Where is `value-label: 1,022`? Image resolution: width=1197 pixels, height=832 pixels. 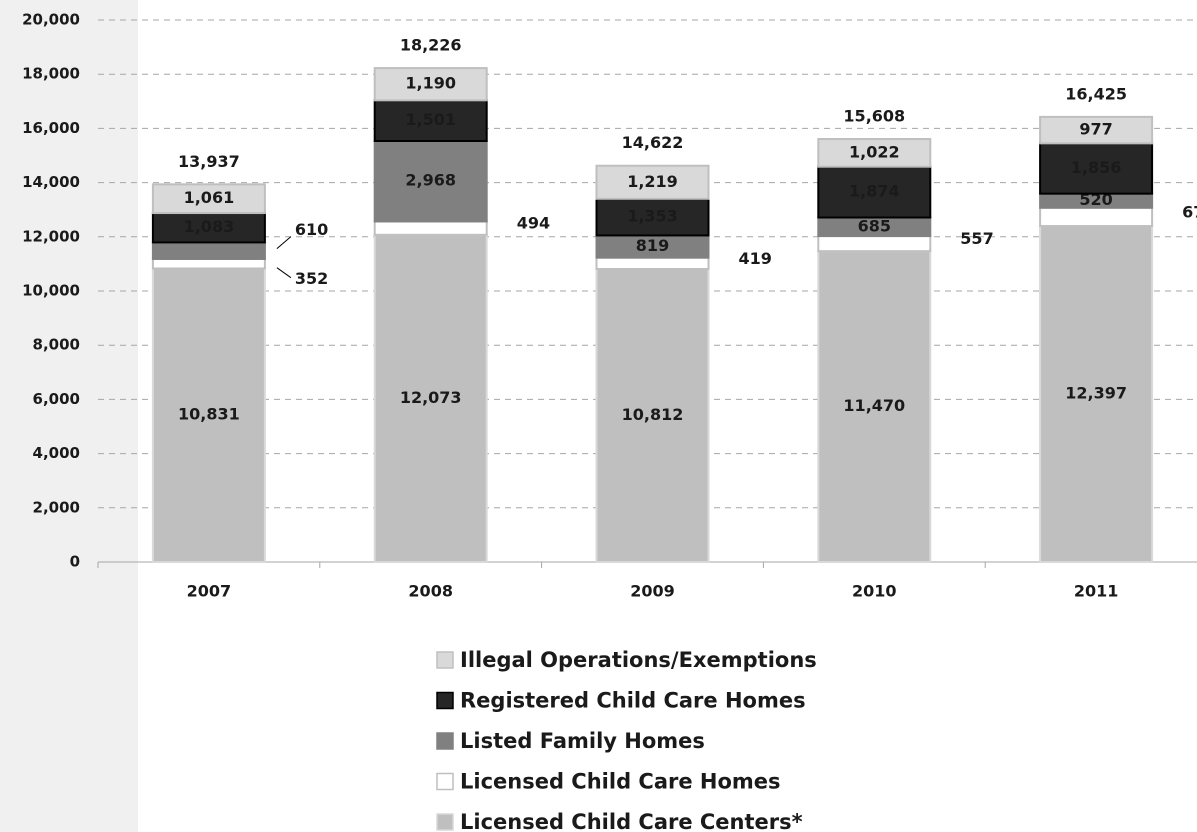 value-label: 1,022 is located at coordinates (874, 151).